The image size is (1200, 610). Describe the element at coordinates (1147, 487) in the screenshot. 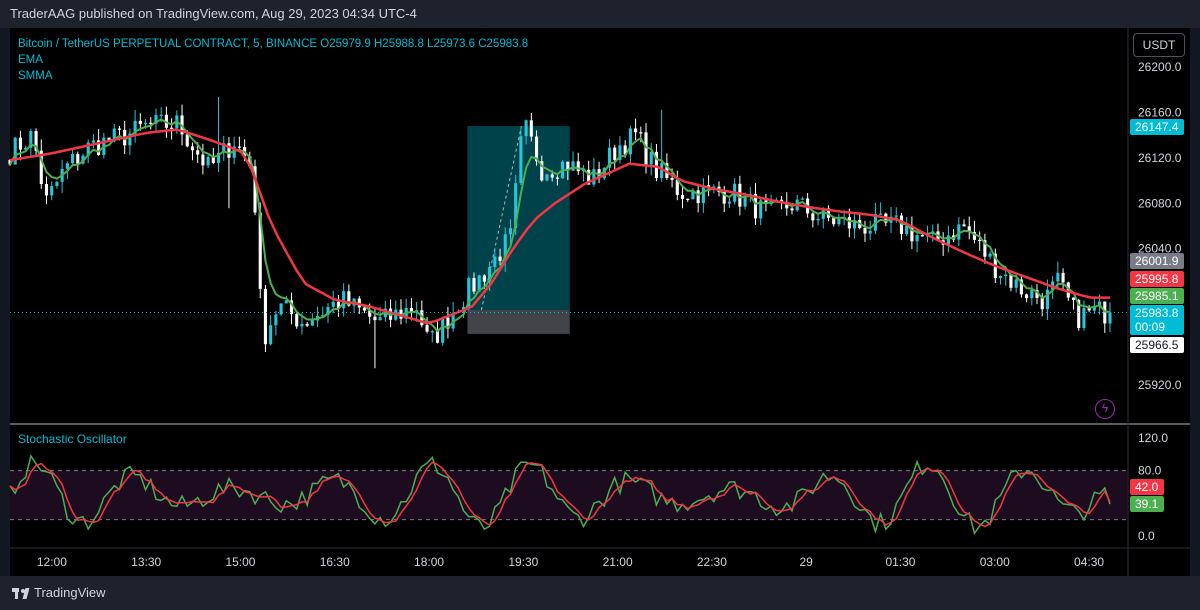

I see `stoch-value-tag` at that location.